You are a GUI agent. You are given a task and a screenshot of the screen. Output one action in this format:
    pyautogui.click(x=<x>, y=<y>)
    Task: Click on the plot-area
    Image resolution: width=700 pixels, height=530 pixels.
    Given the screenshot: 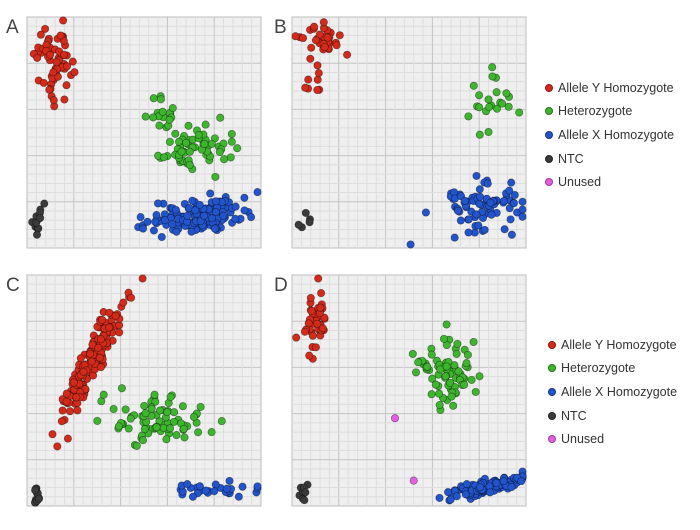 What is the action you would take?
    pyautogui.click(x=409, y=390)
    